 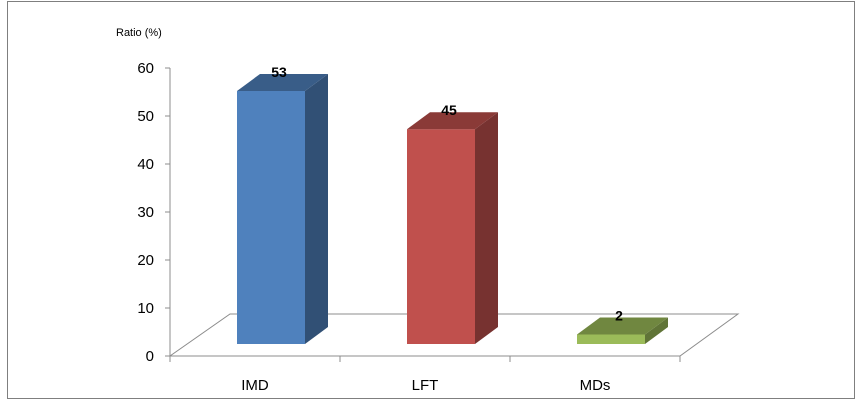 I want to click on y-tick-label: 30, so click(x=145, y=212).